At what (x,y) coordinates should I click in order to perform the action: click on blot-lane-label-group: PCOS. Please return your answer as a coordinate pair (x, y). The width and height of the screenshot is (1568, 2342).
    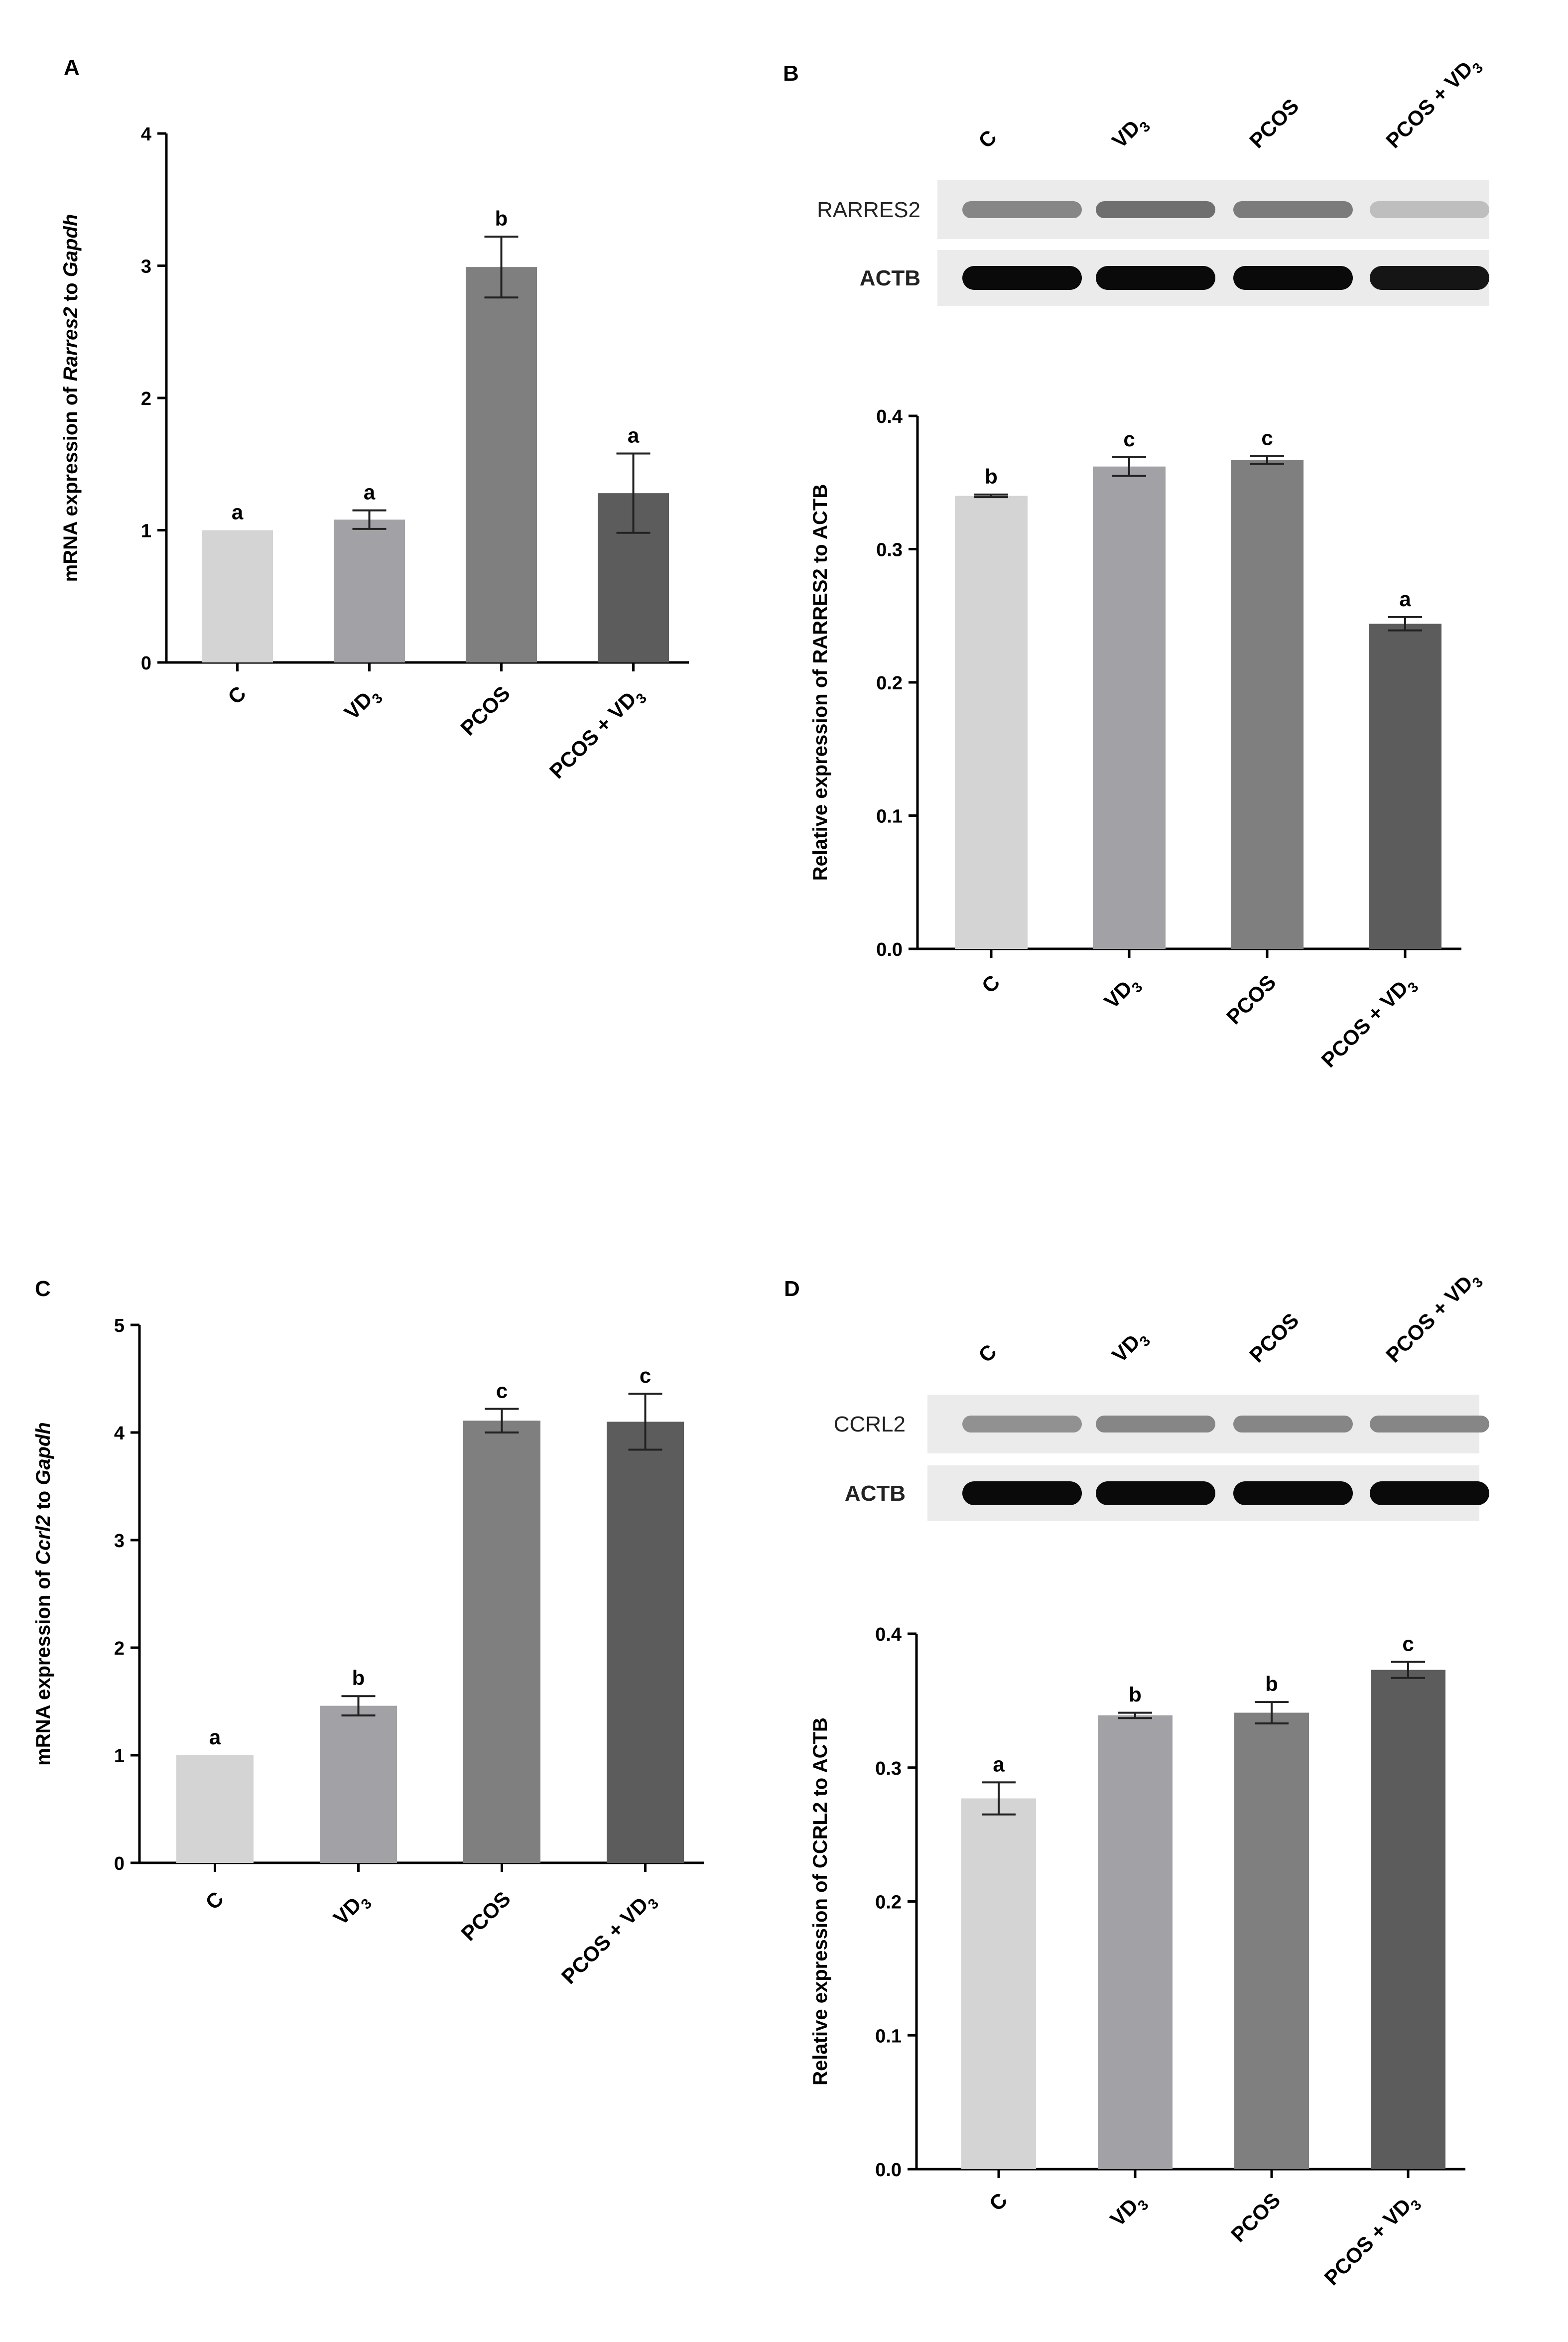
    Looking at the image, I should click on (1274, 1337).